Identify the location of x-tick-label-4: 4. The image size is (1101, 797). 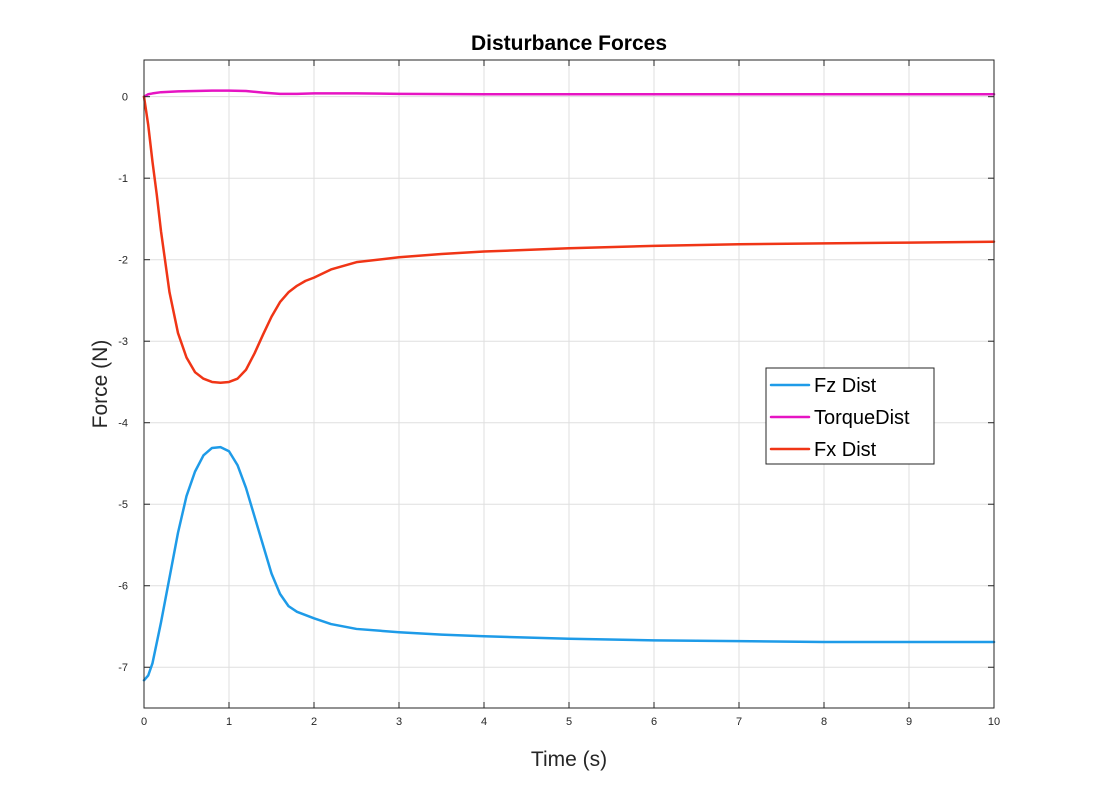
(484, 722).